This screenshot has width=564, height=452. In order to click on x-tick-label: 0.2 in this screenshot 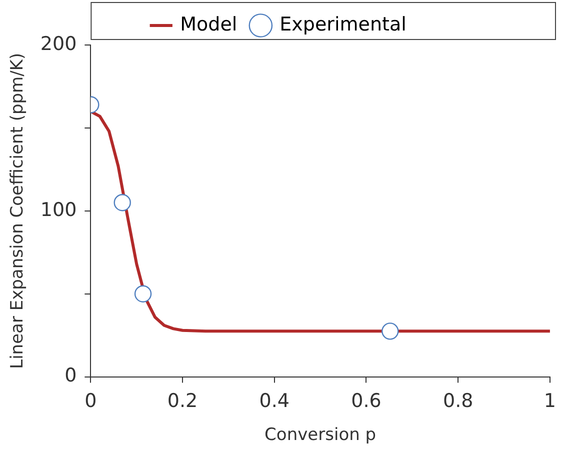, I will do `click(182, 401)`.